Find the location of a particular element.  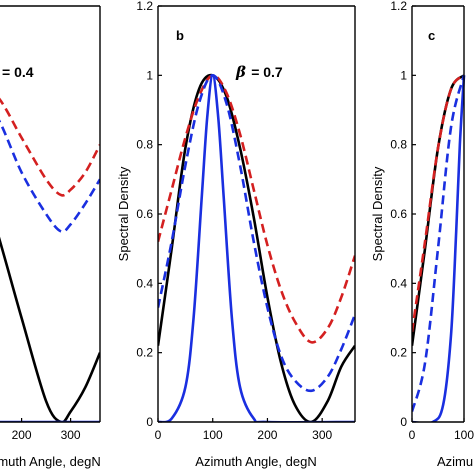

panel-label: b is located at coordinates (180, 35).